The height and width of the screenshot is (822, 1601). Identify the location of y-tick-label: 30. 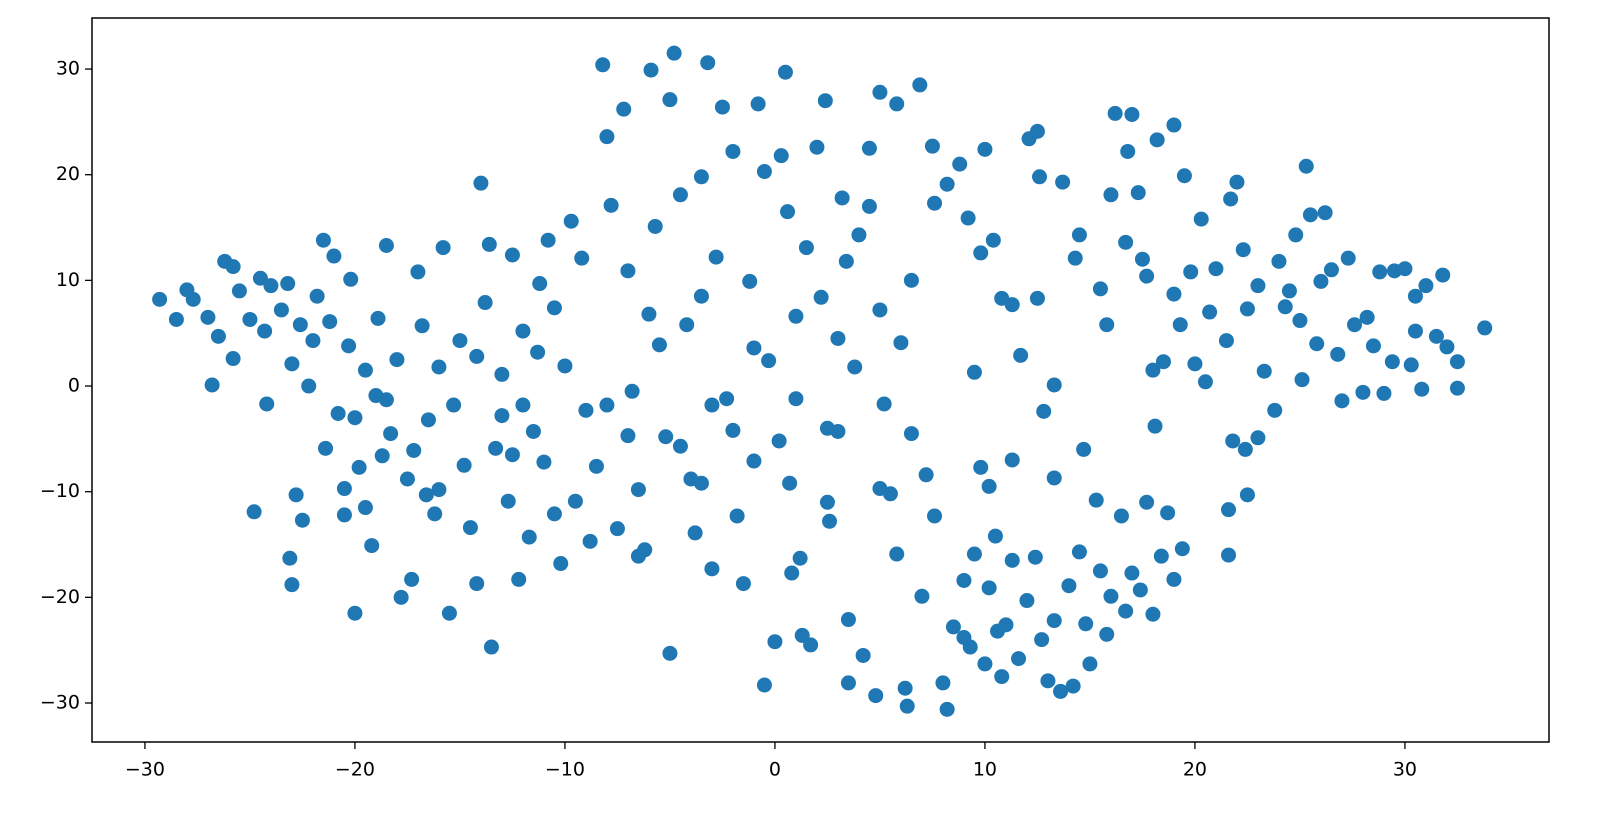
(68, 69).